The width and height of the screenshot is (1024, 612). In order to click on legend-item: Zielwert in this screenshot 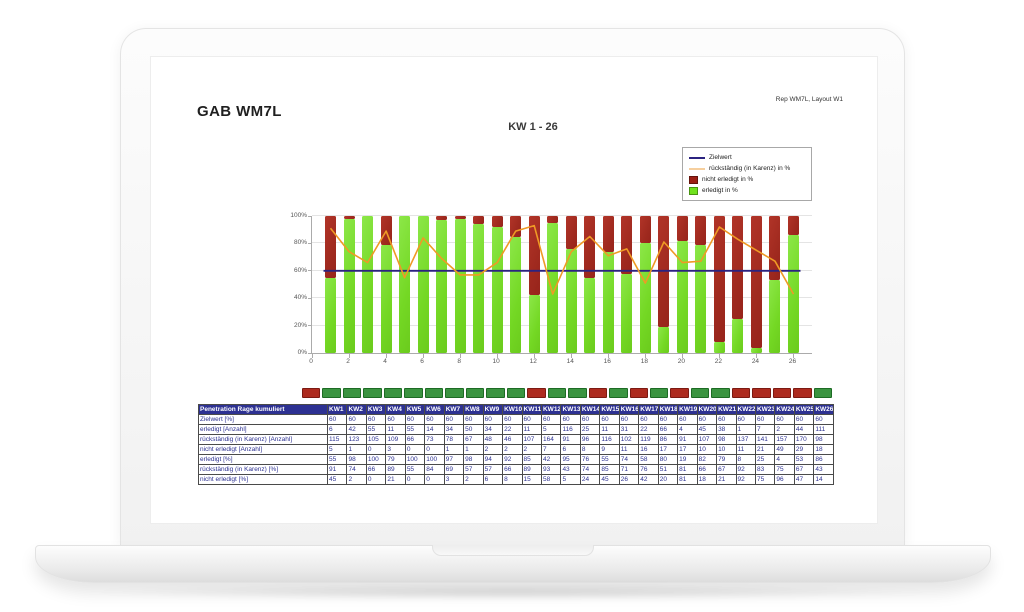, I will do `click(747, 157)`.